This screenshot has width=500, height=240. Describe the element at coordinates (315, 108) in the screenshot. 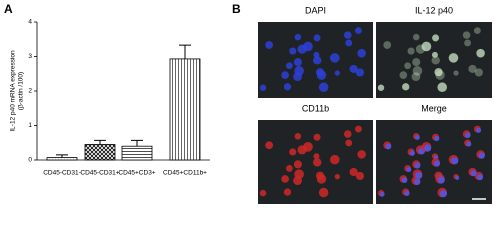

I see `image-label: CD11b` at that location.